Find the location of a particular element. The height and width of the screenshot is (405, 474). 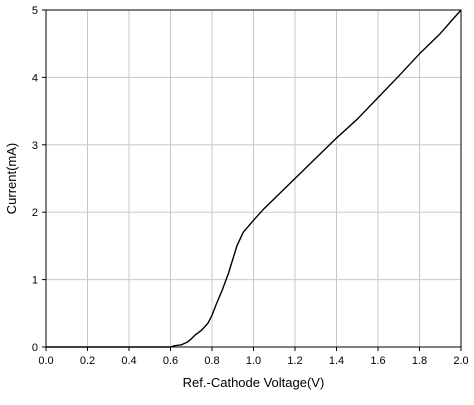

x-tick-label: 1.4 is located at coordinates (336, 361).